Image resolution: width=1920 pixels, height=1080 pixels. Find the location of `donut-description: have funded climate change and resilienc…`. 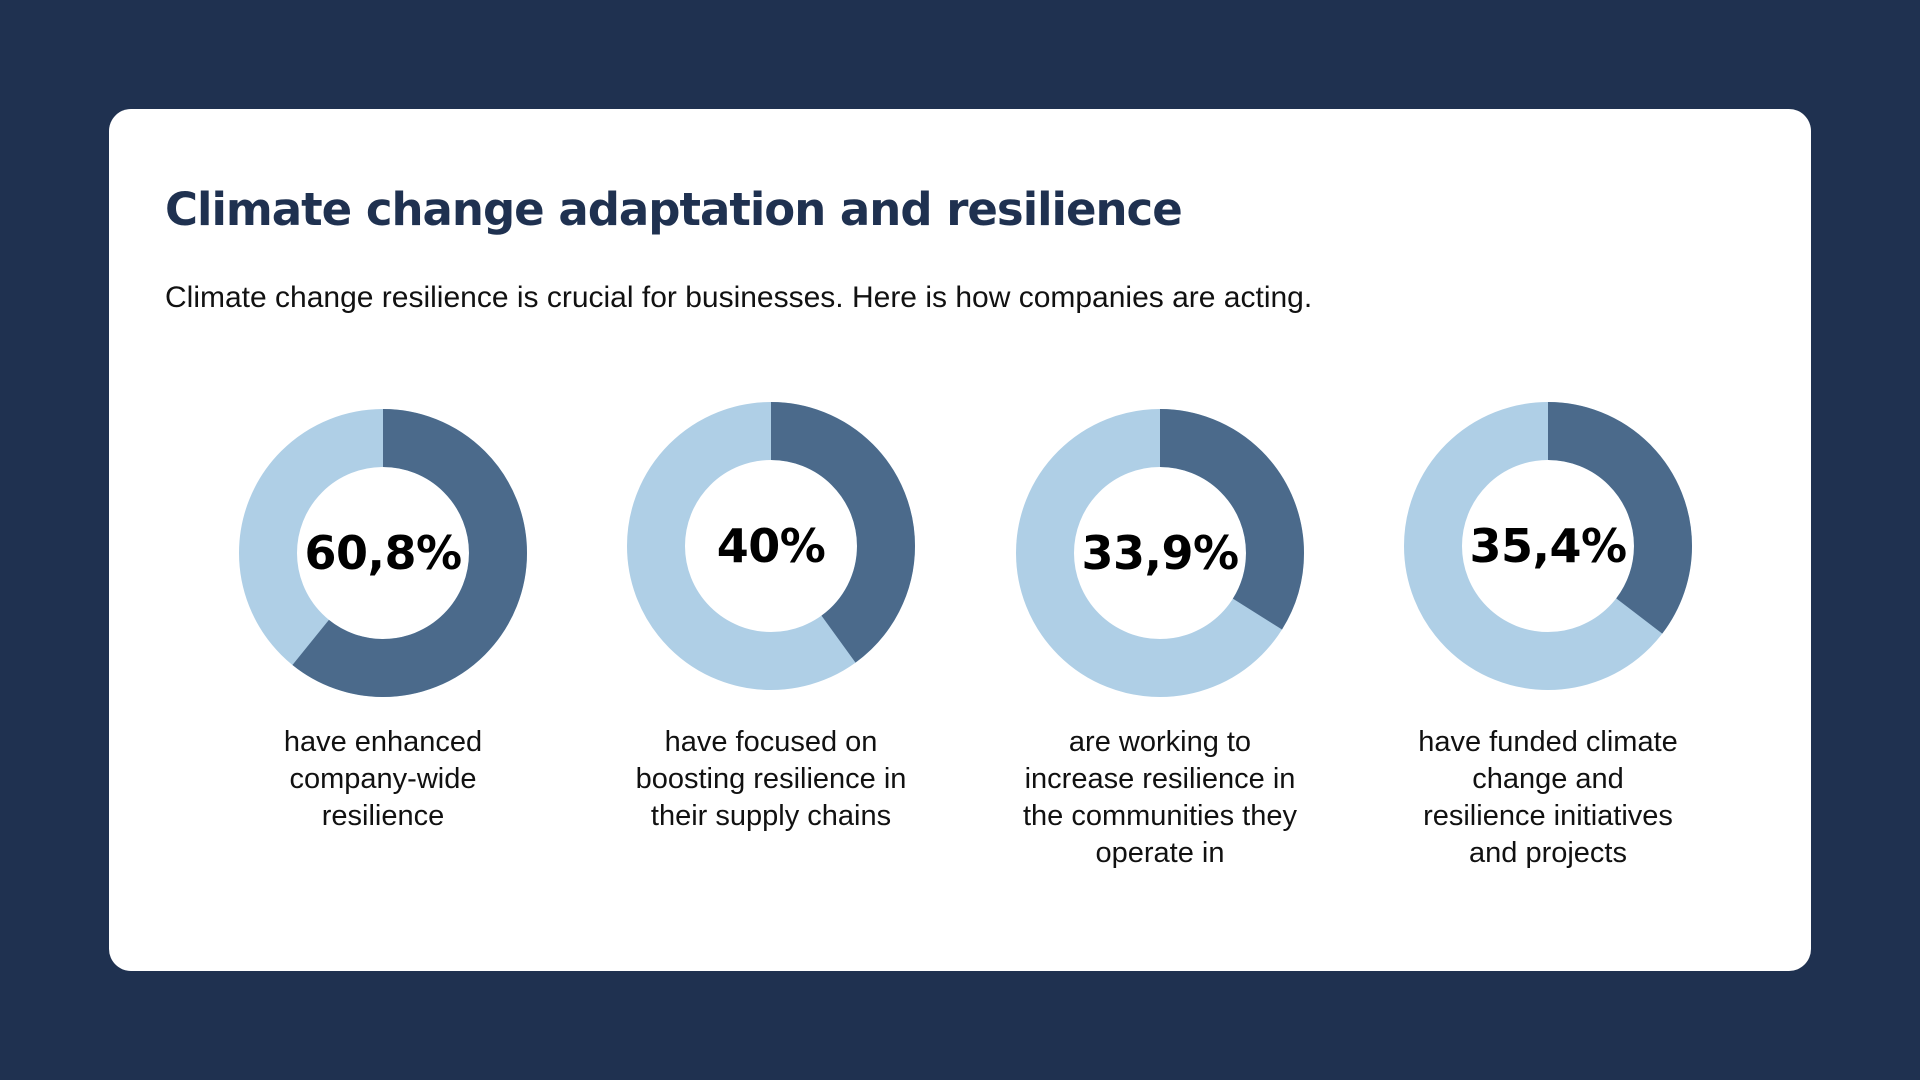

donut-description: have funded climate change and resilienc… is located at coordinates (1548, 797).